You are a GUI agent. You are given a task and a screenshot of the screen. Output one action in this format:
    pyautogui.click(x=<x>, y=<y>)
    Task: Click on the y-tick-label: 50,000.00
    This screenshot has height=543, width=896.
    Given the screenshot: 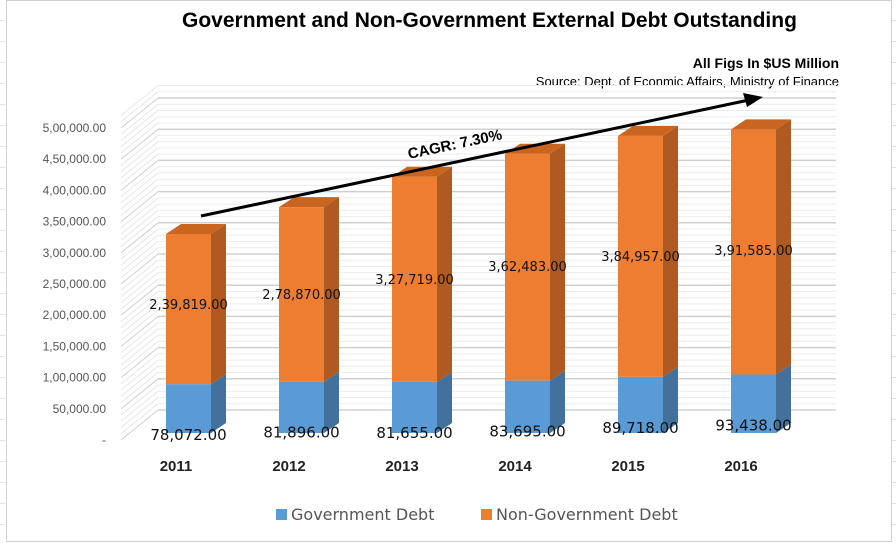 What is the action you would take?
    pyautogui.click(x=80, y=409)
    